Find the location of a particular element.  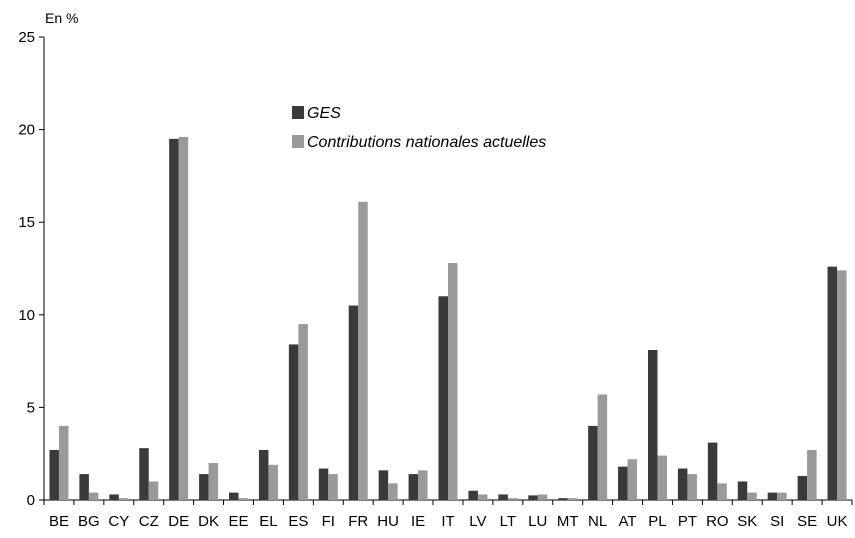

x-tick-label: DE is located at coordinates (178, 521).